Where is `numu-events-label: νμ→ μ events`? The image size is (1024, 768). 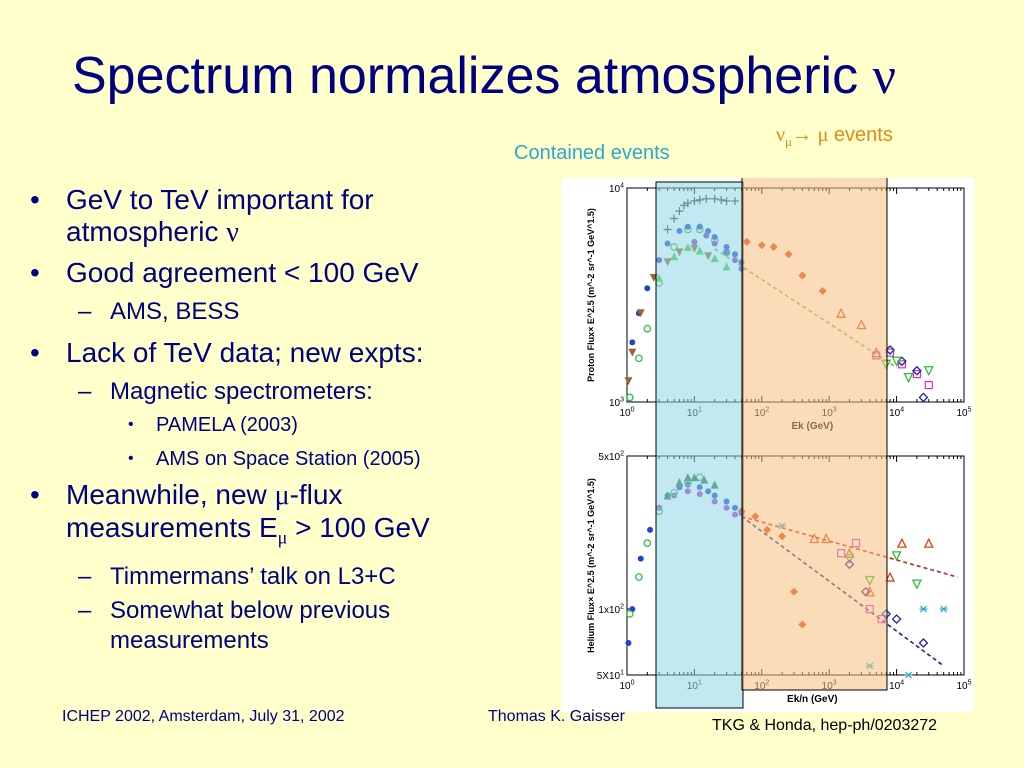
numu-events-label: νμ→ μ events is located at coordinates (834, 137).